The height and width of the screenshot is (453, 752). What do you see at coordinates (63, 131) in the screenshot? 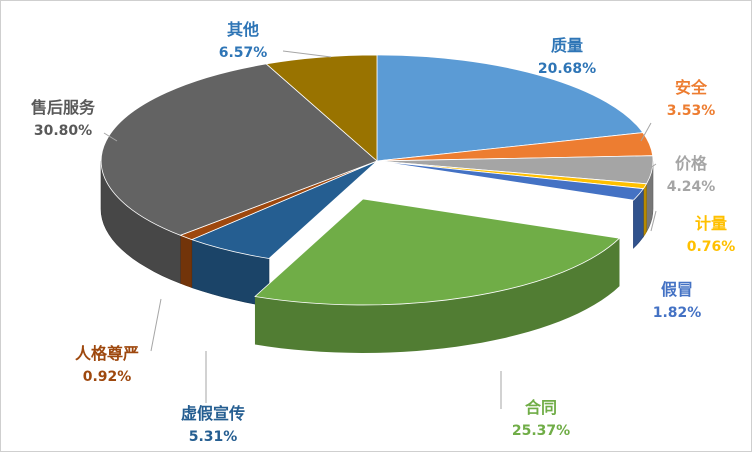
I see `slice-percent-8: 30.80%` at bounding box center [63, 131].